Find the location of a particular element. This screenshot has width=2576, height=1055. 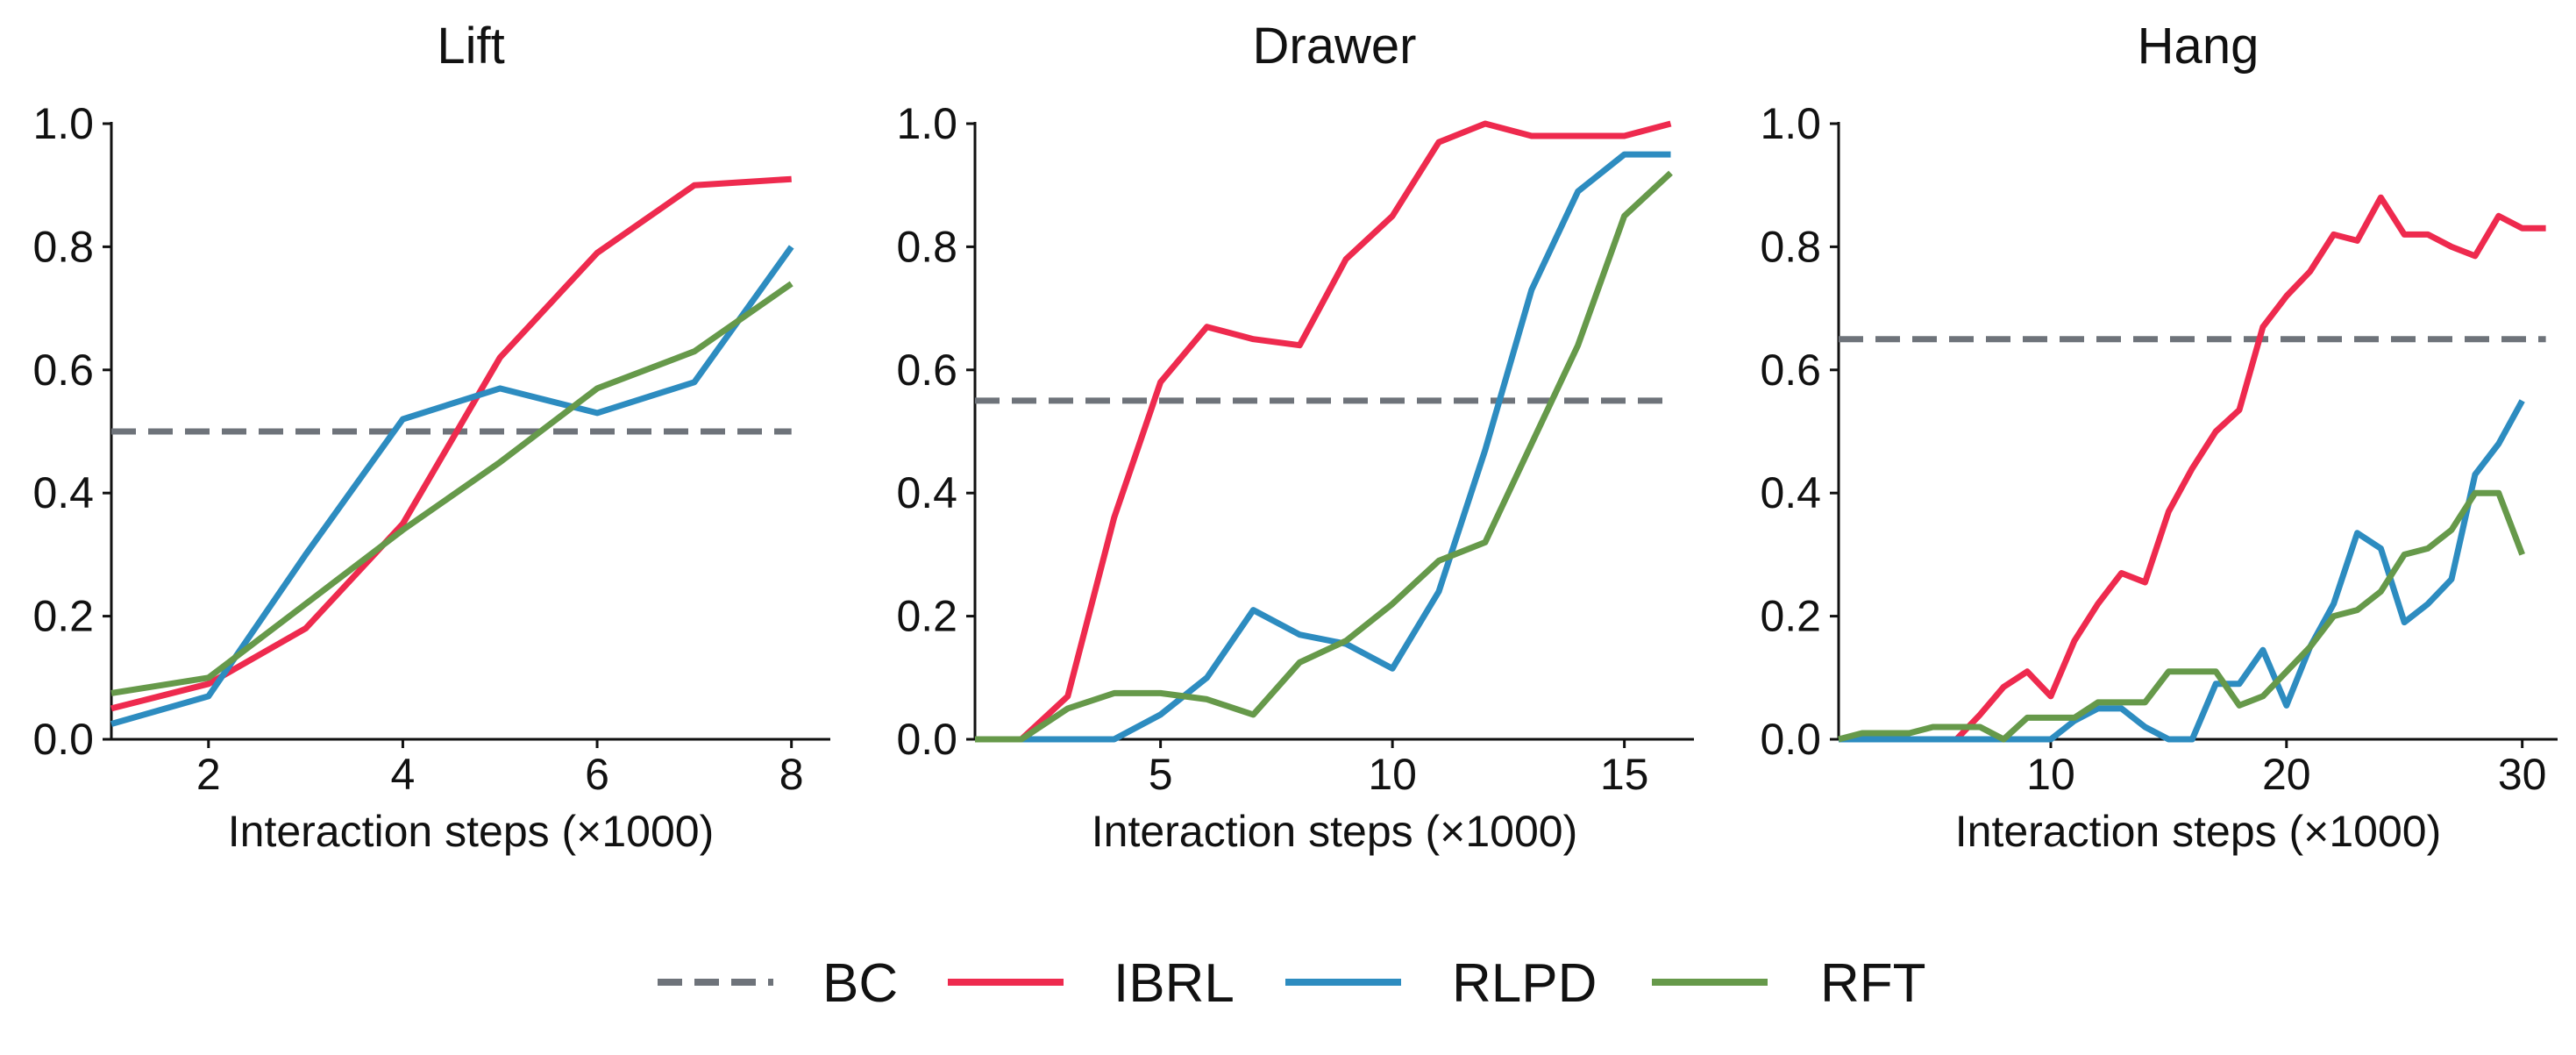

x-tick-label: 2 is located at coordinates (208, 774).